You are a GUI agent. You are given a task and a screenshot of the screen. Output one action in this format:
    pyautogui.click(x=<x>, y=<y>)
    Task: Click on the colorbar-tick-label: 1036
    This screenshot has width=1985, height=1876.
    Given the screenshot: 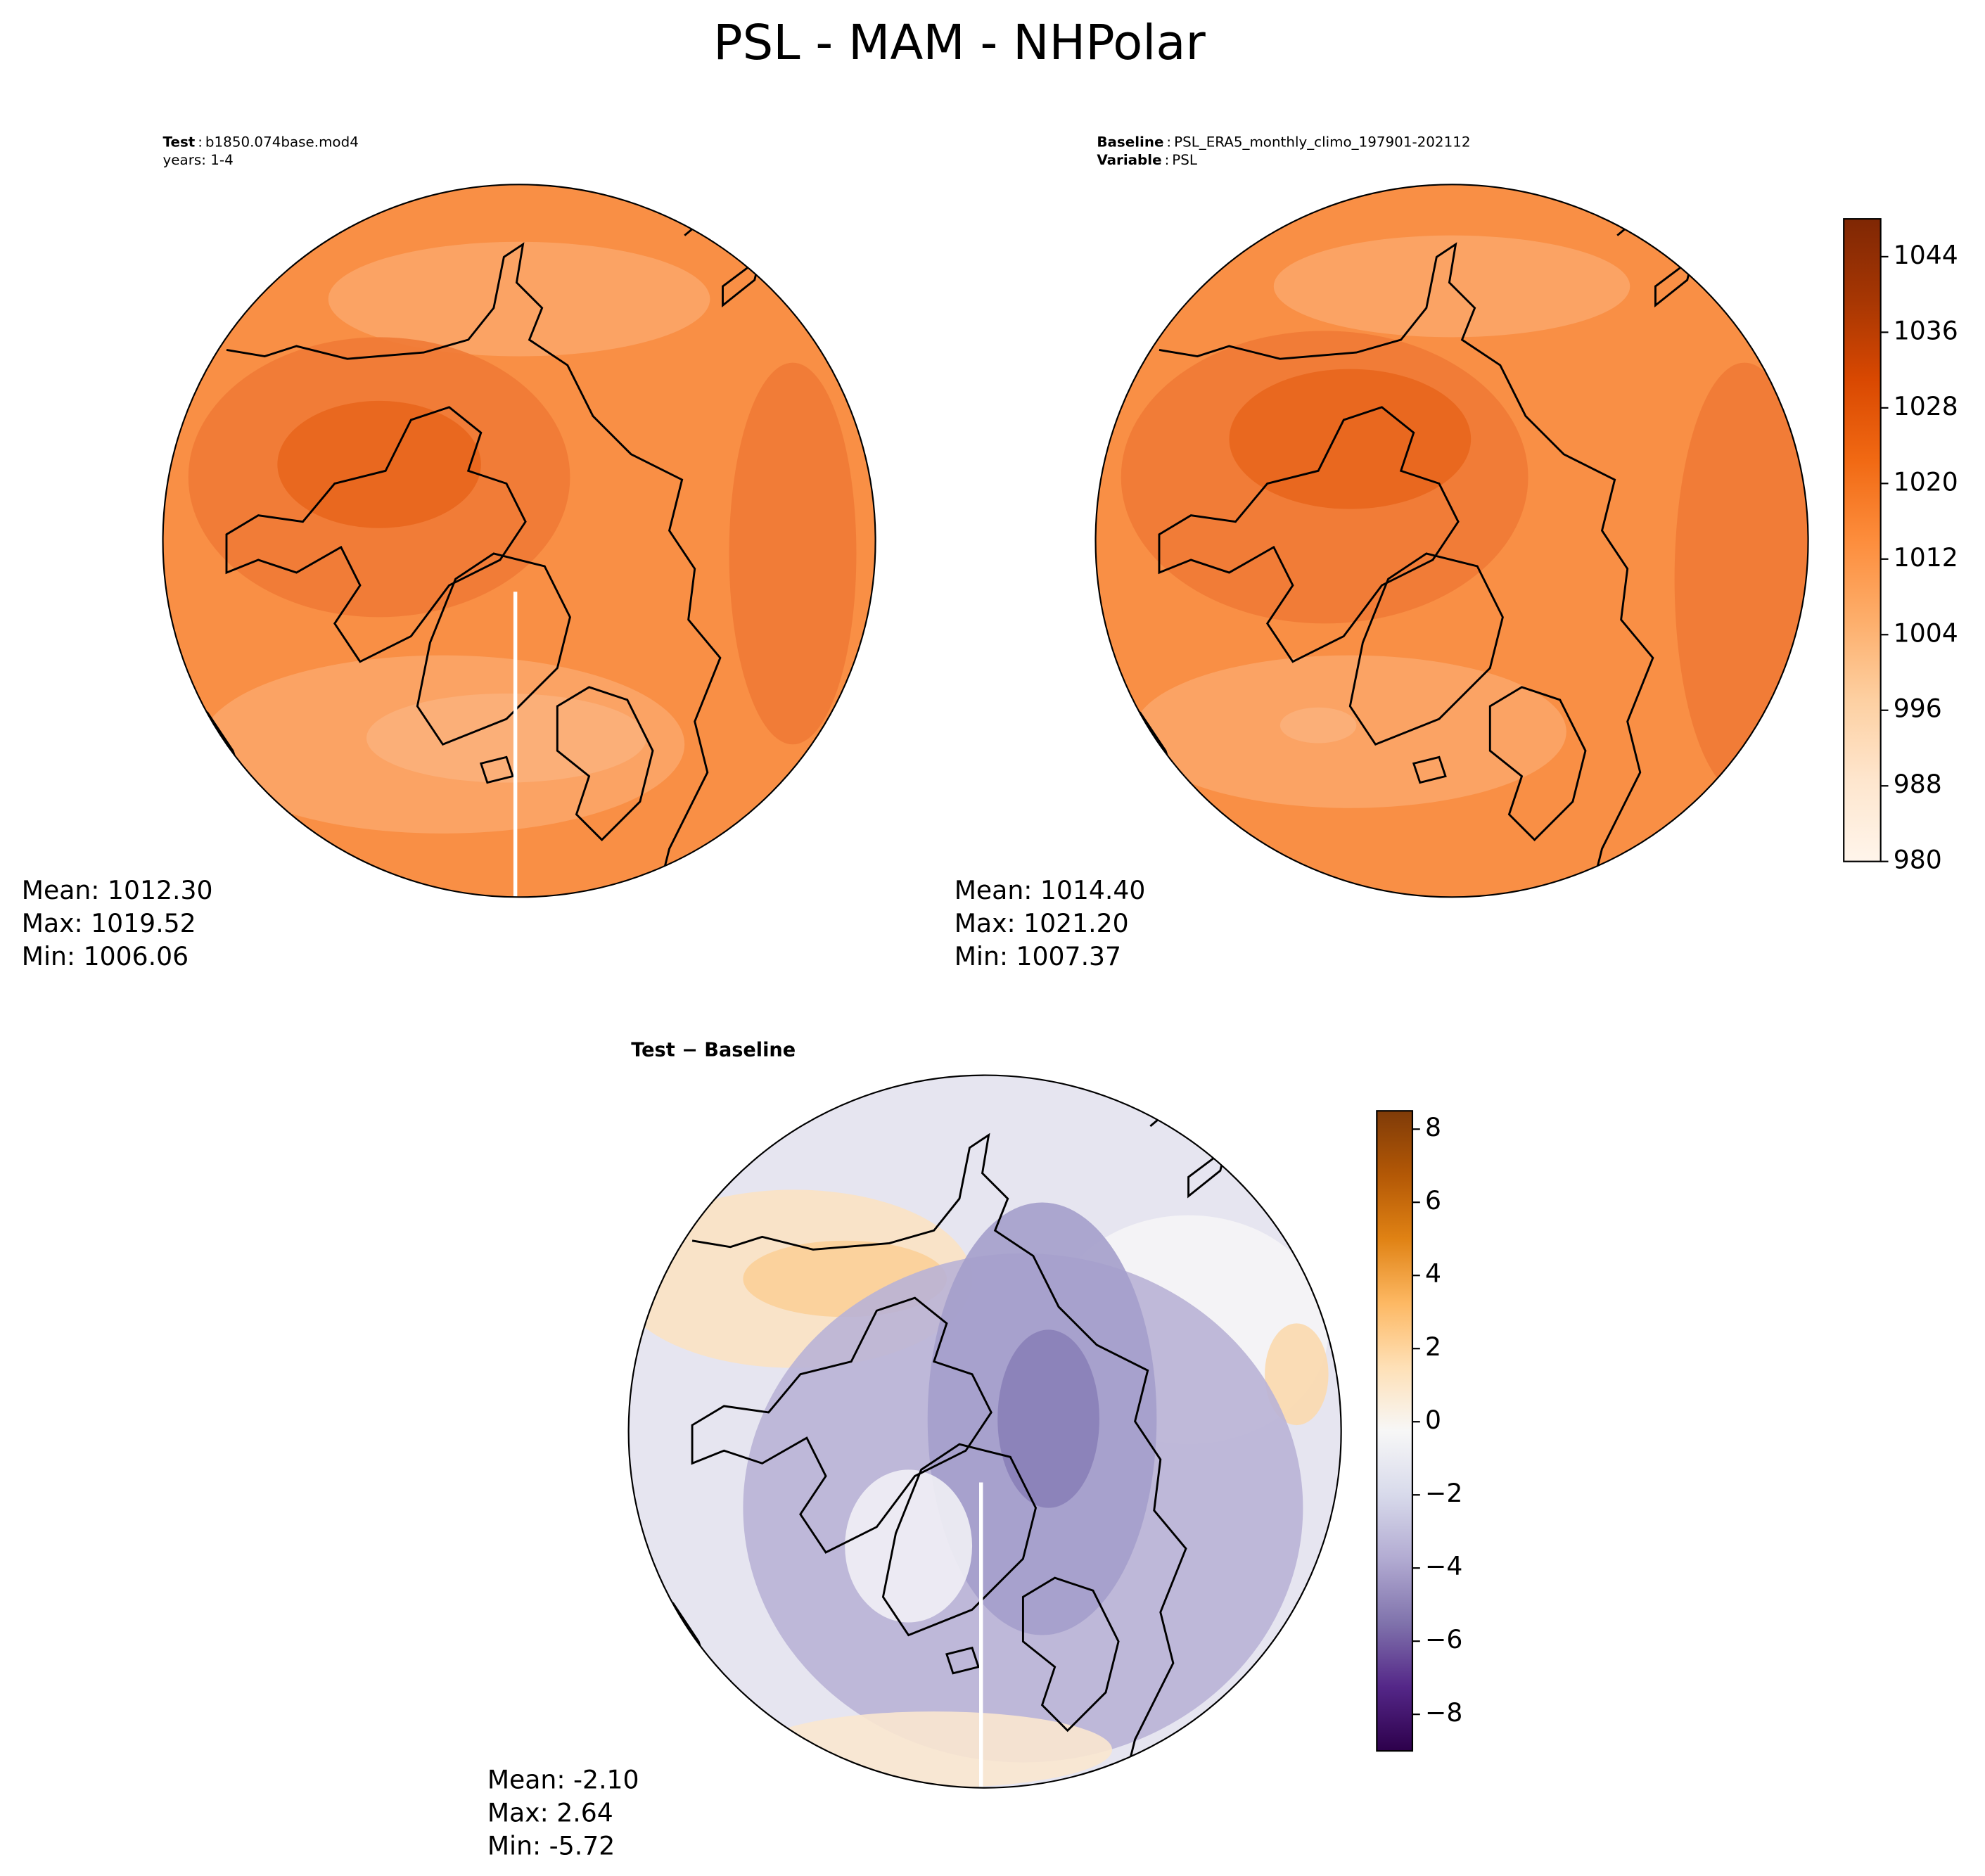 What is the action you would take?
    pyautogui.click(x=1926, y=330)
    